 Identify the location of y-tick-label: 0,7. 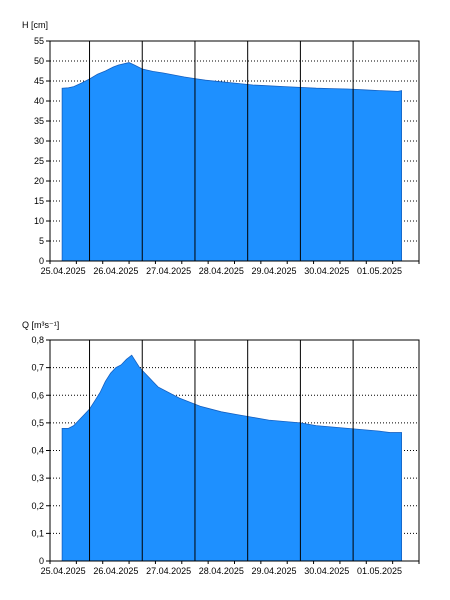
(37, 368).